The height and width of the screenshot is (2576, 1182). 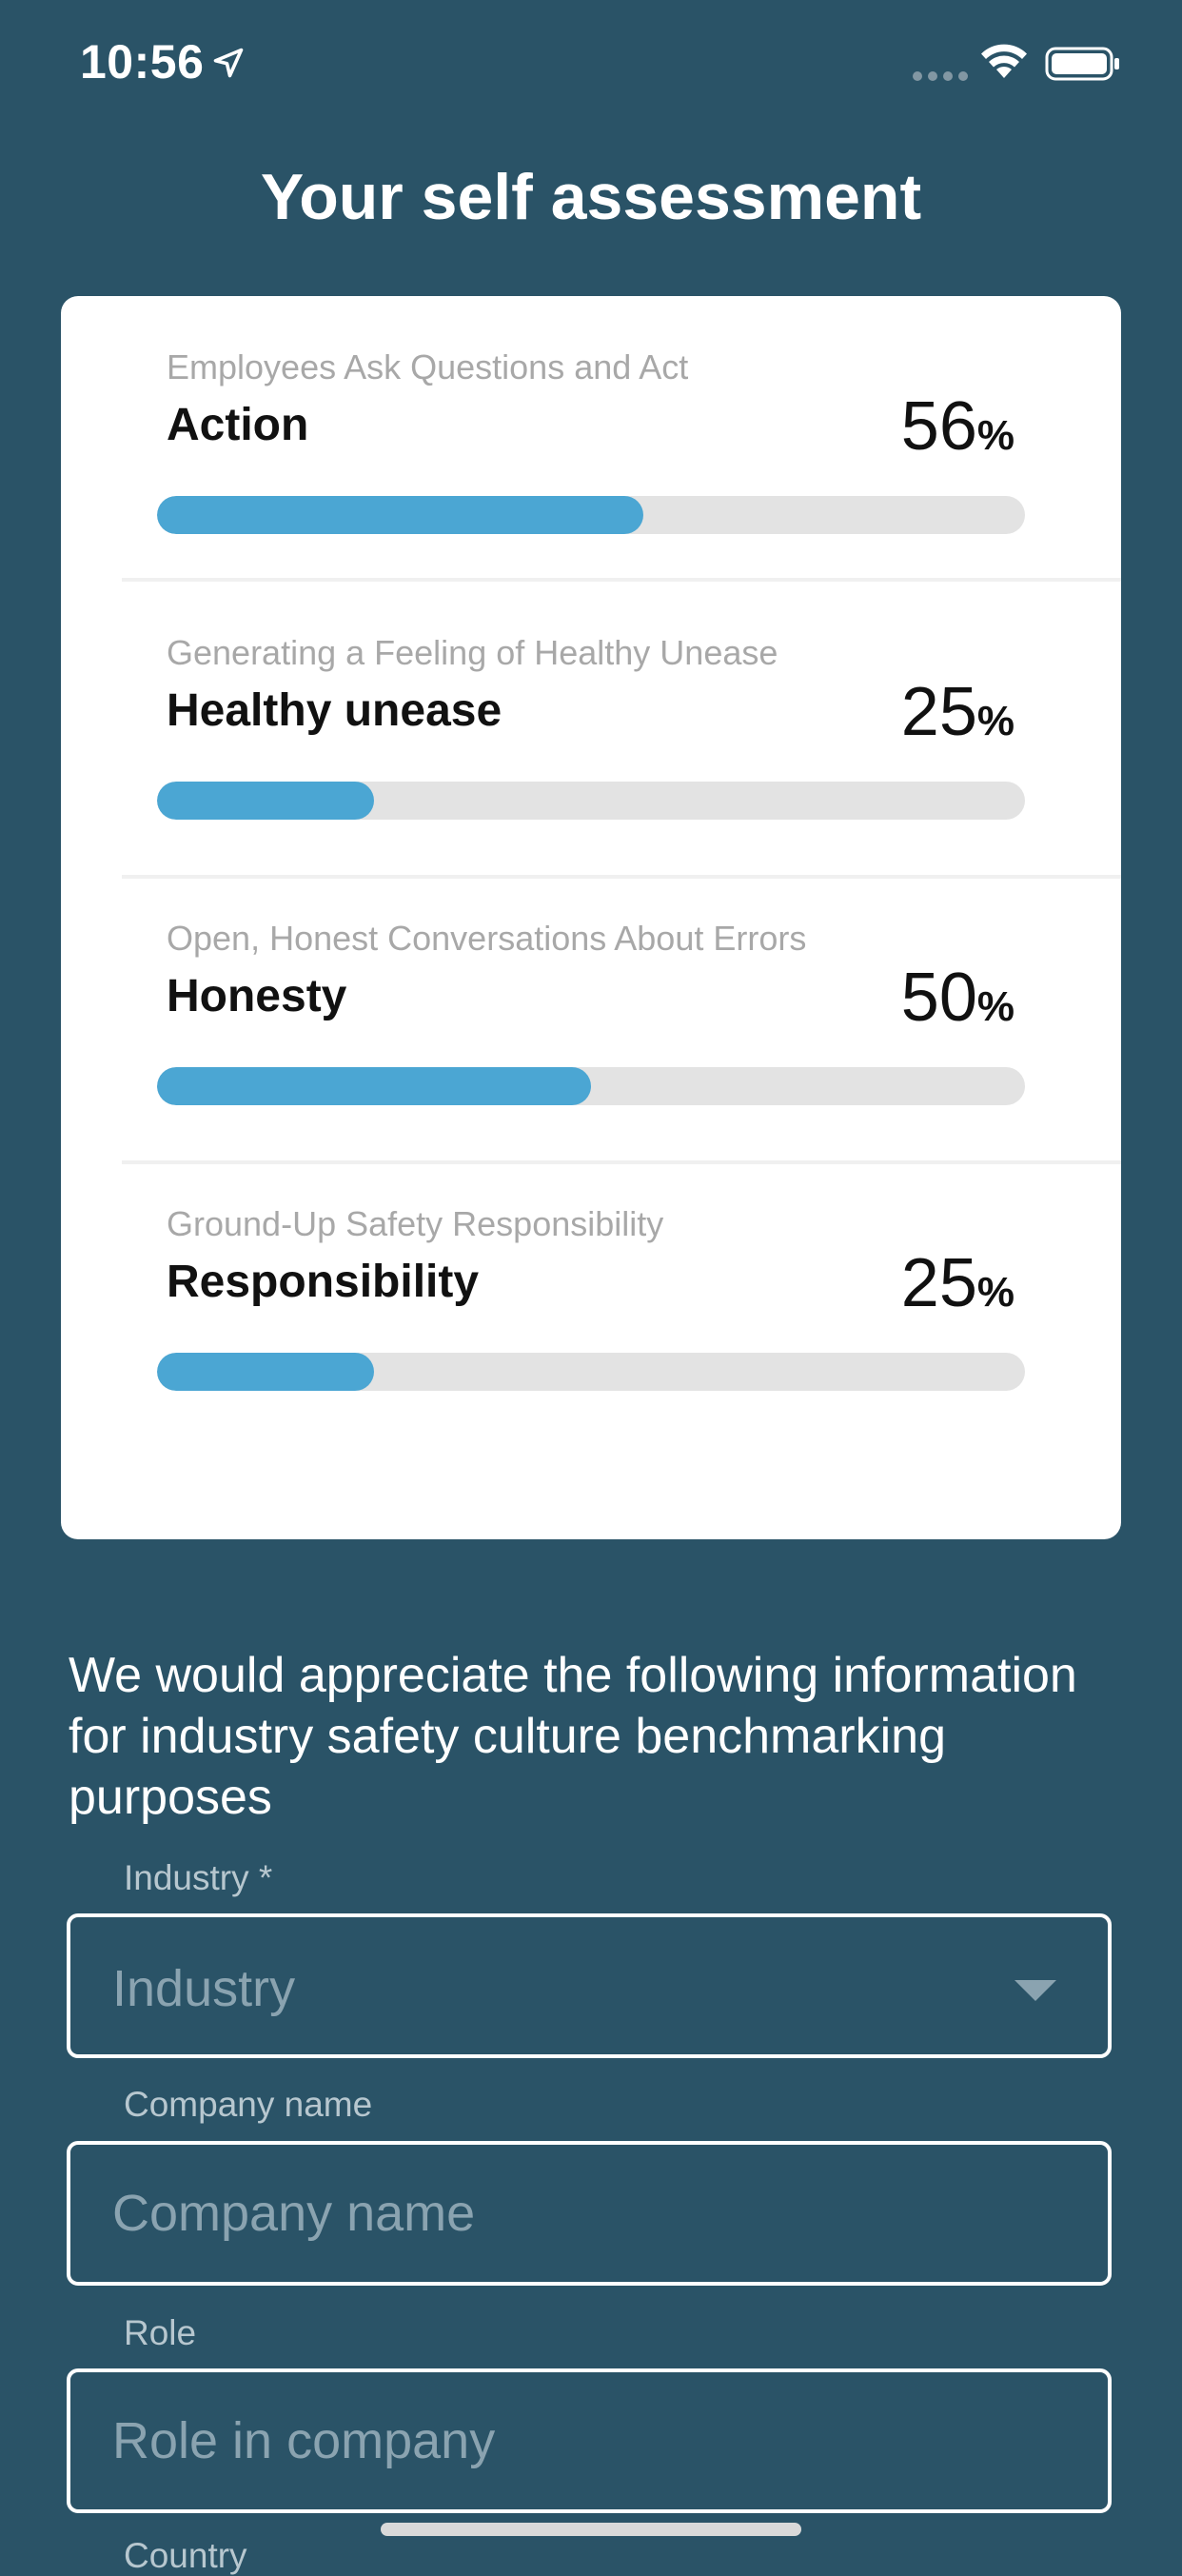 I want to click on score-label: Honesty, so click(x=257, y=996).